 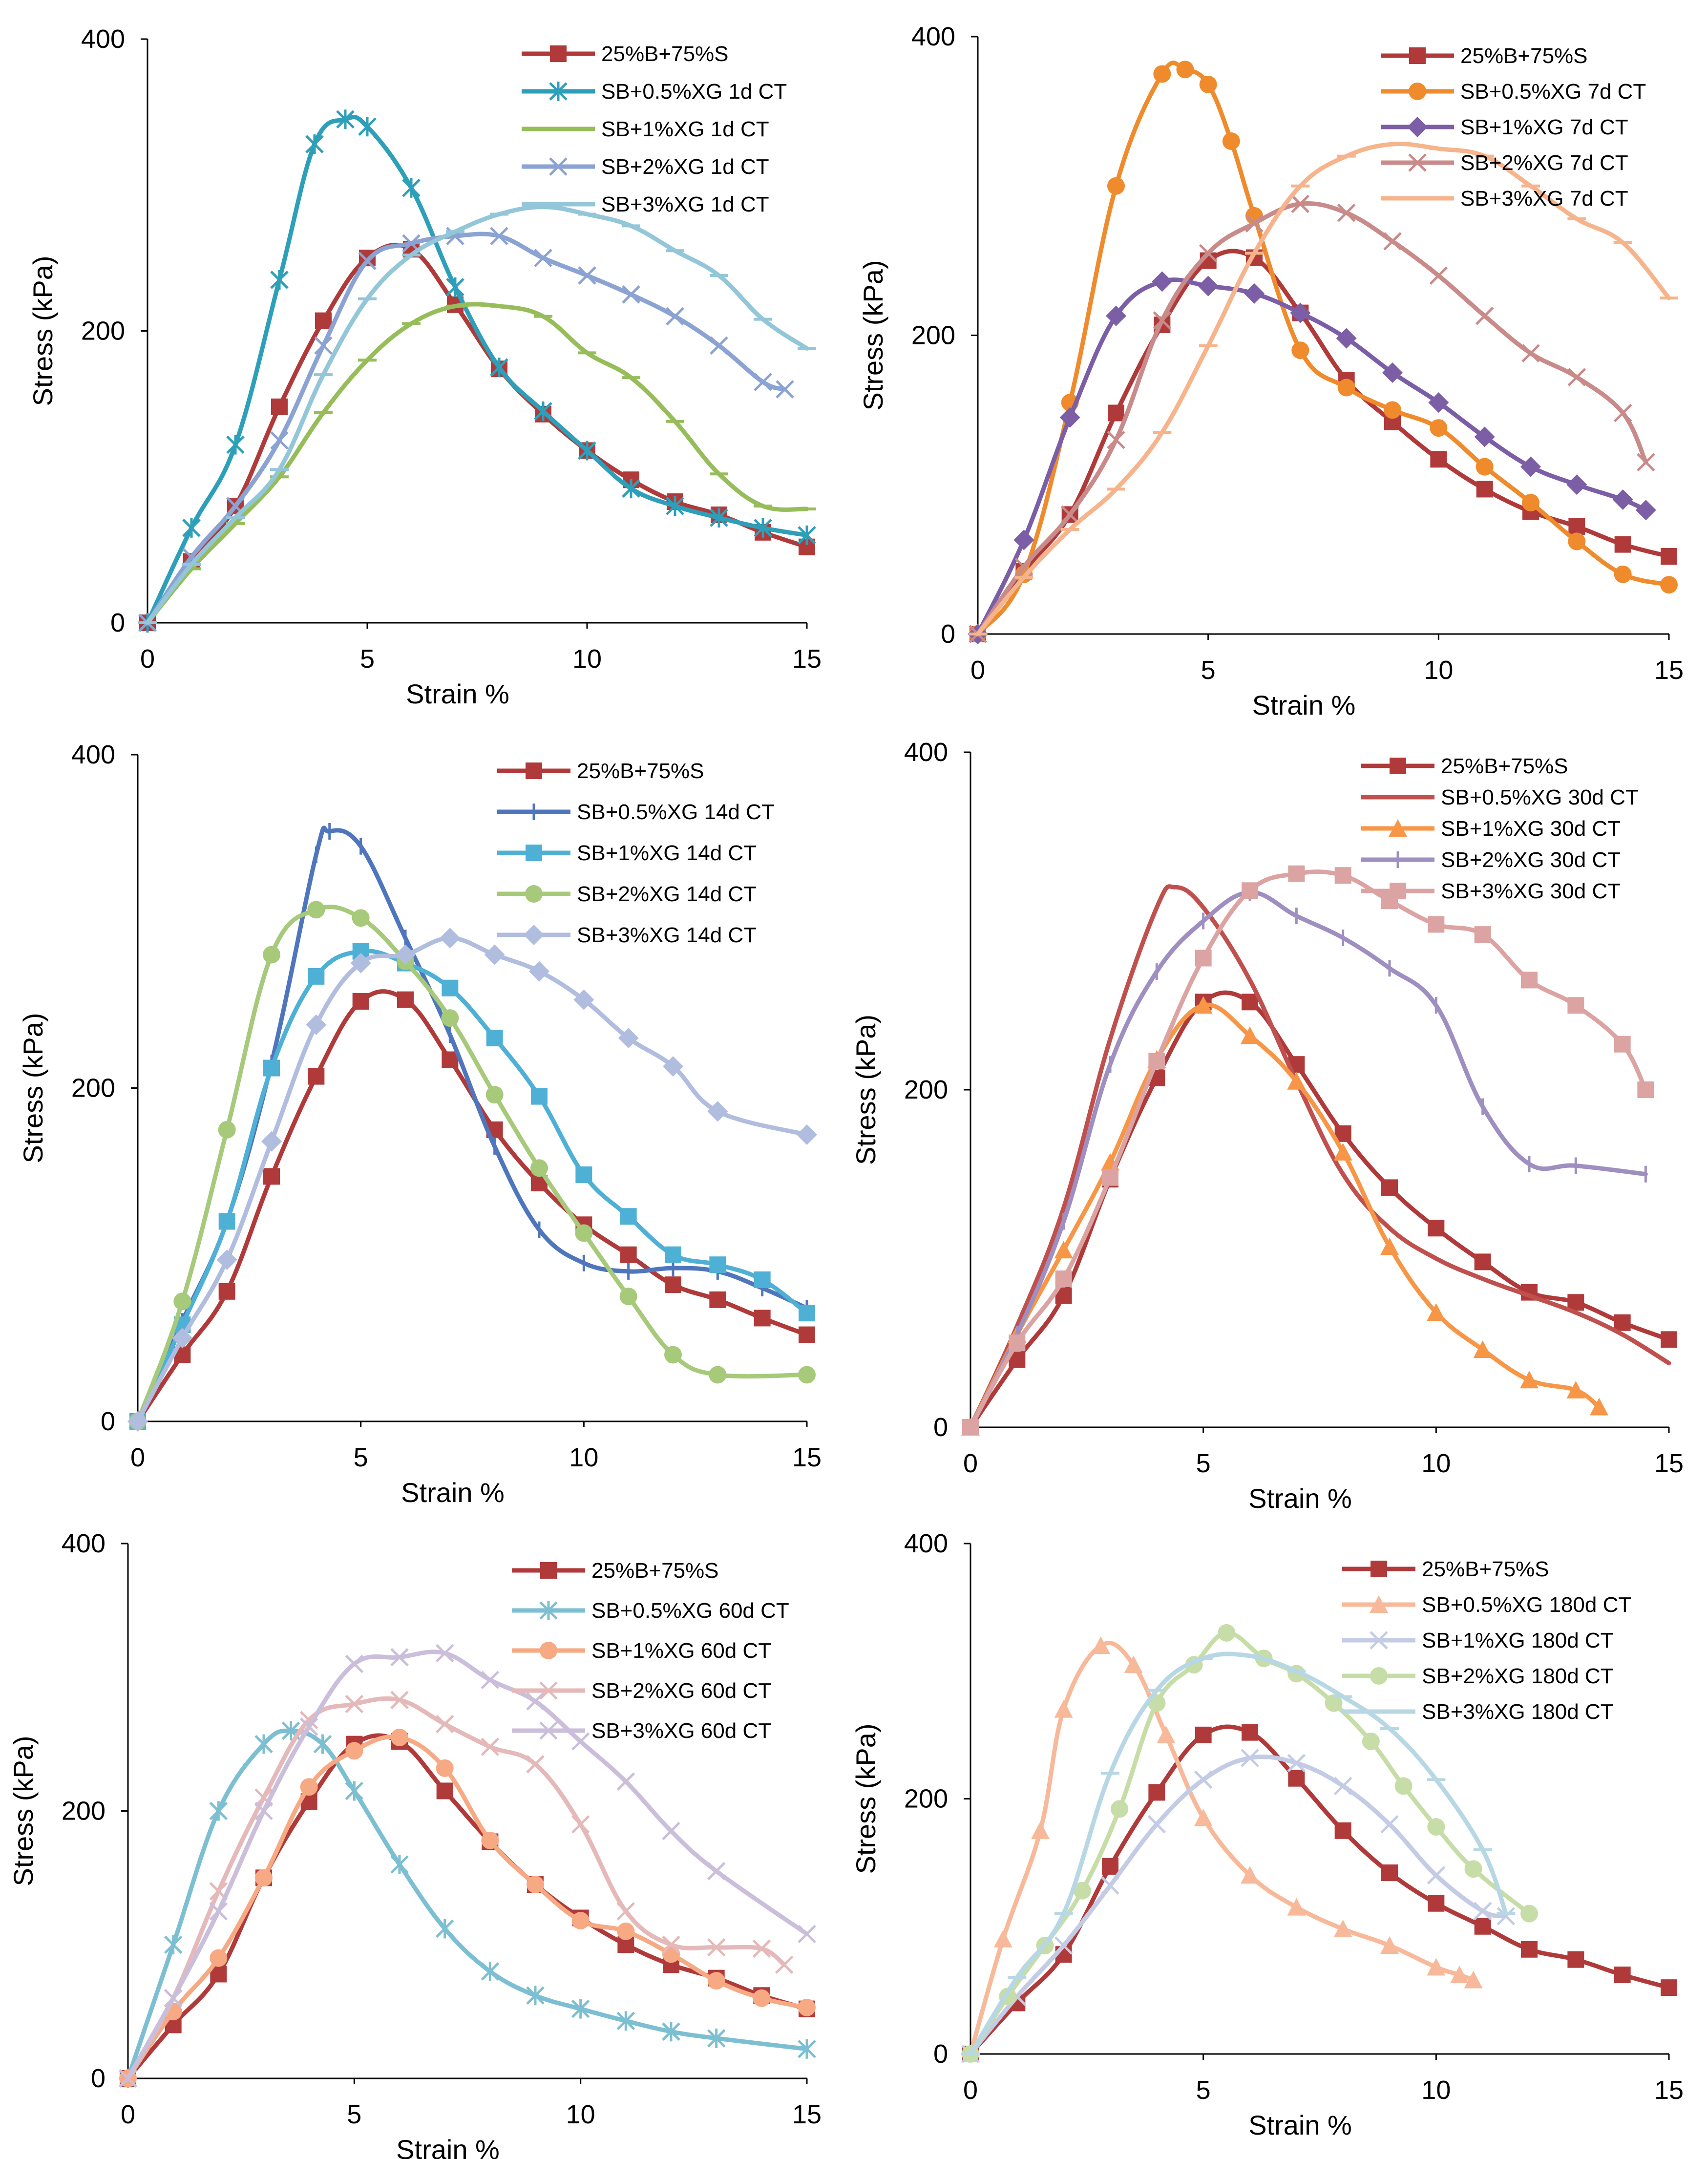 I want to click on legend-entry: SB+1%XG 60d CT, so click(x=681, y=1651).